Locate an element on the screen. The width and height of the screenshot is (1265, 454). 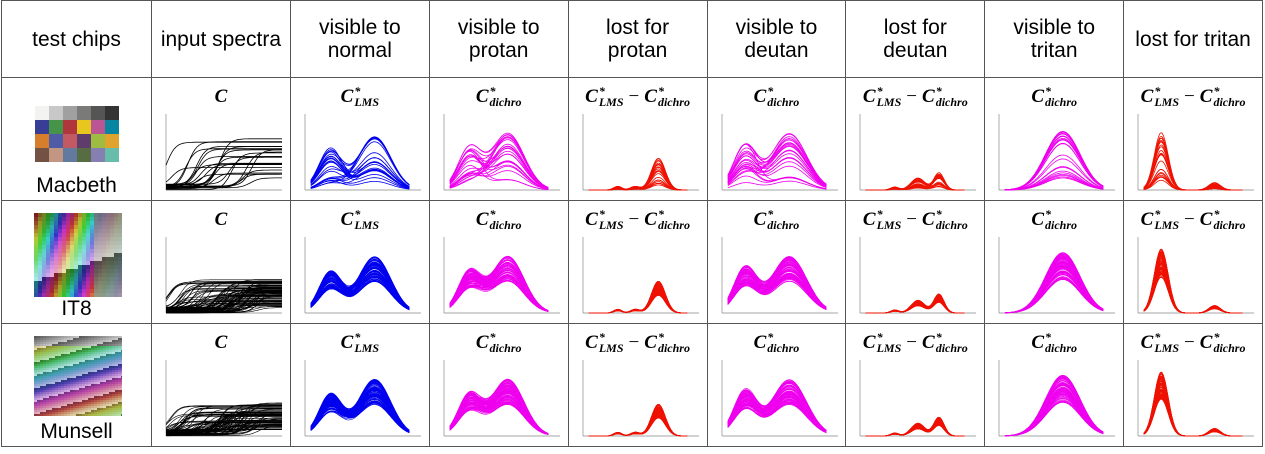
subscript: dichro is located at coordinates (1229, 348).